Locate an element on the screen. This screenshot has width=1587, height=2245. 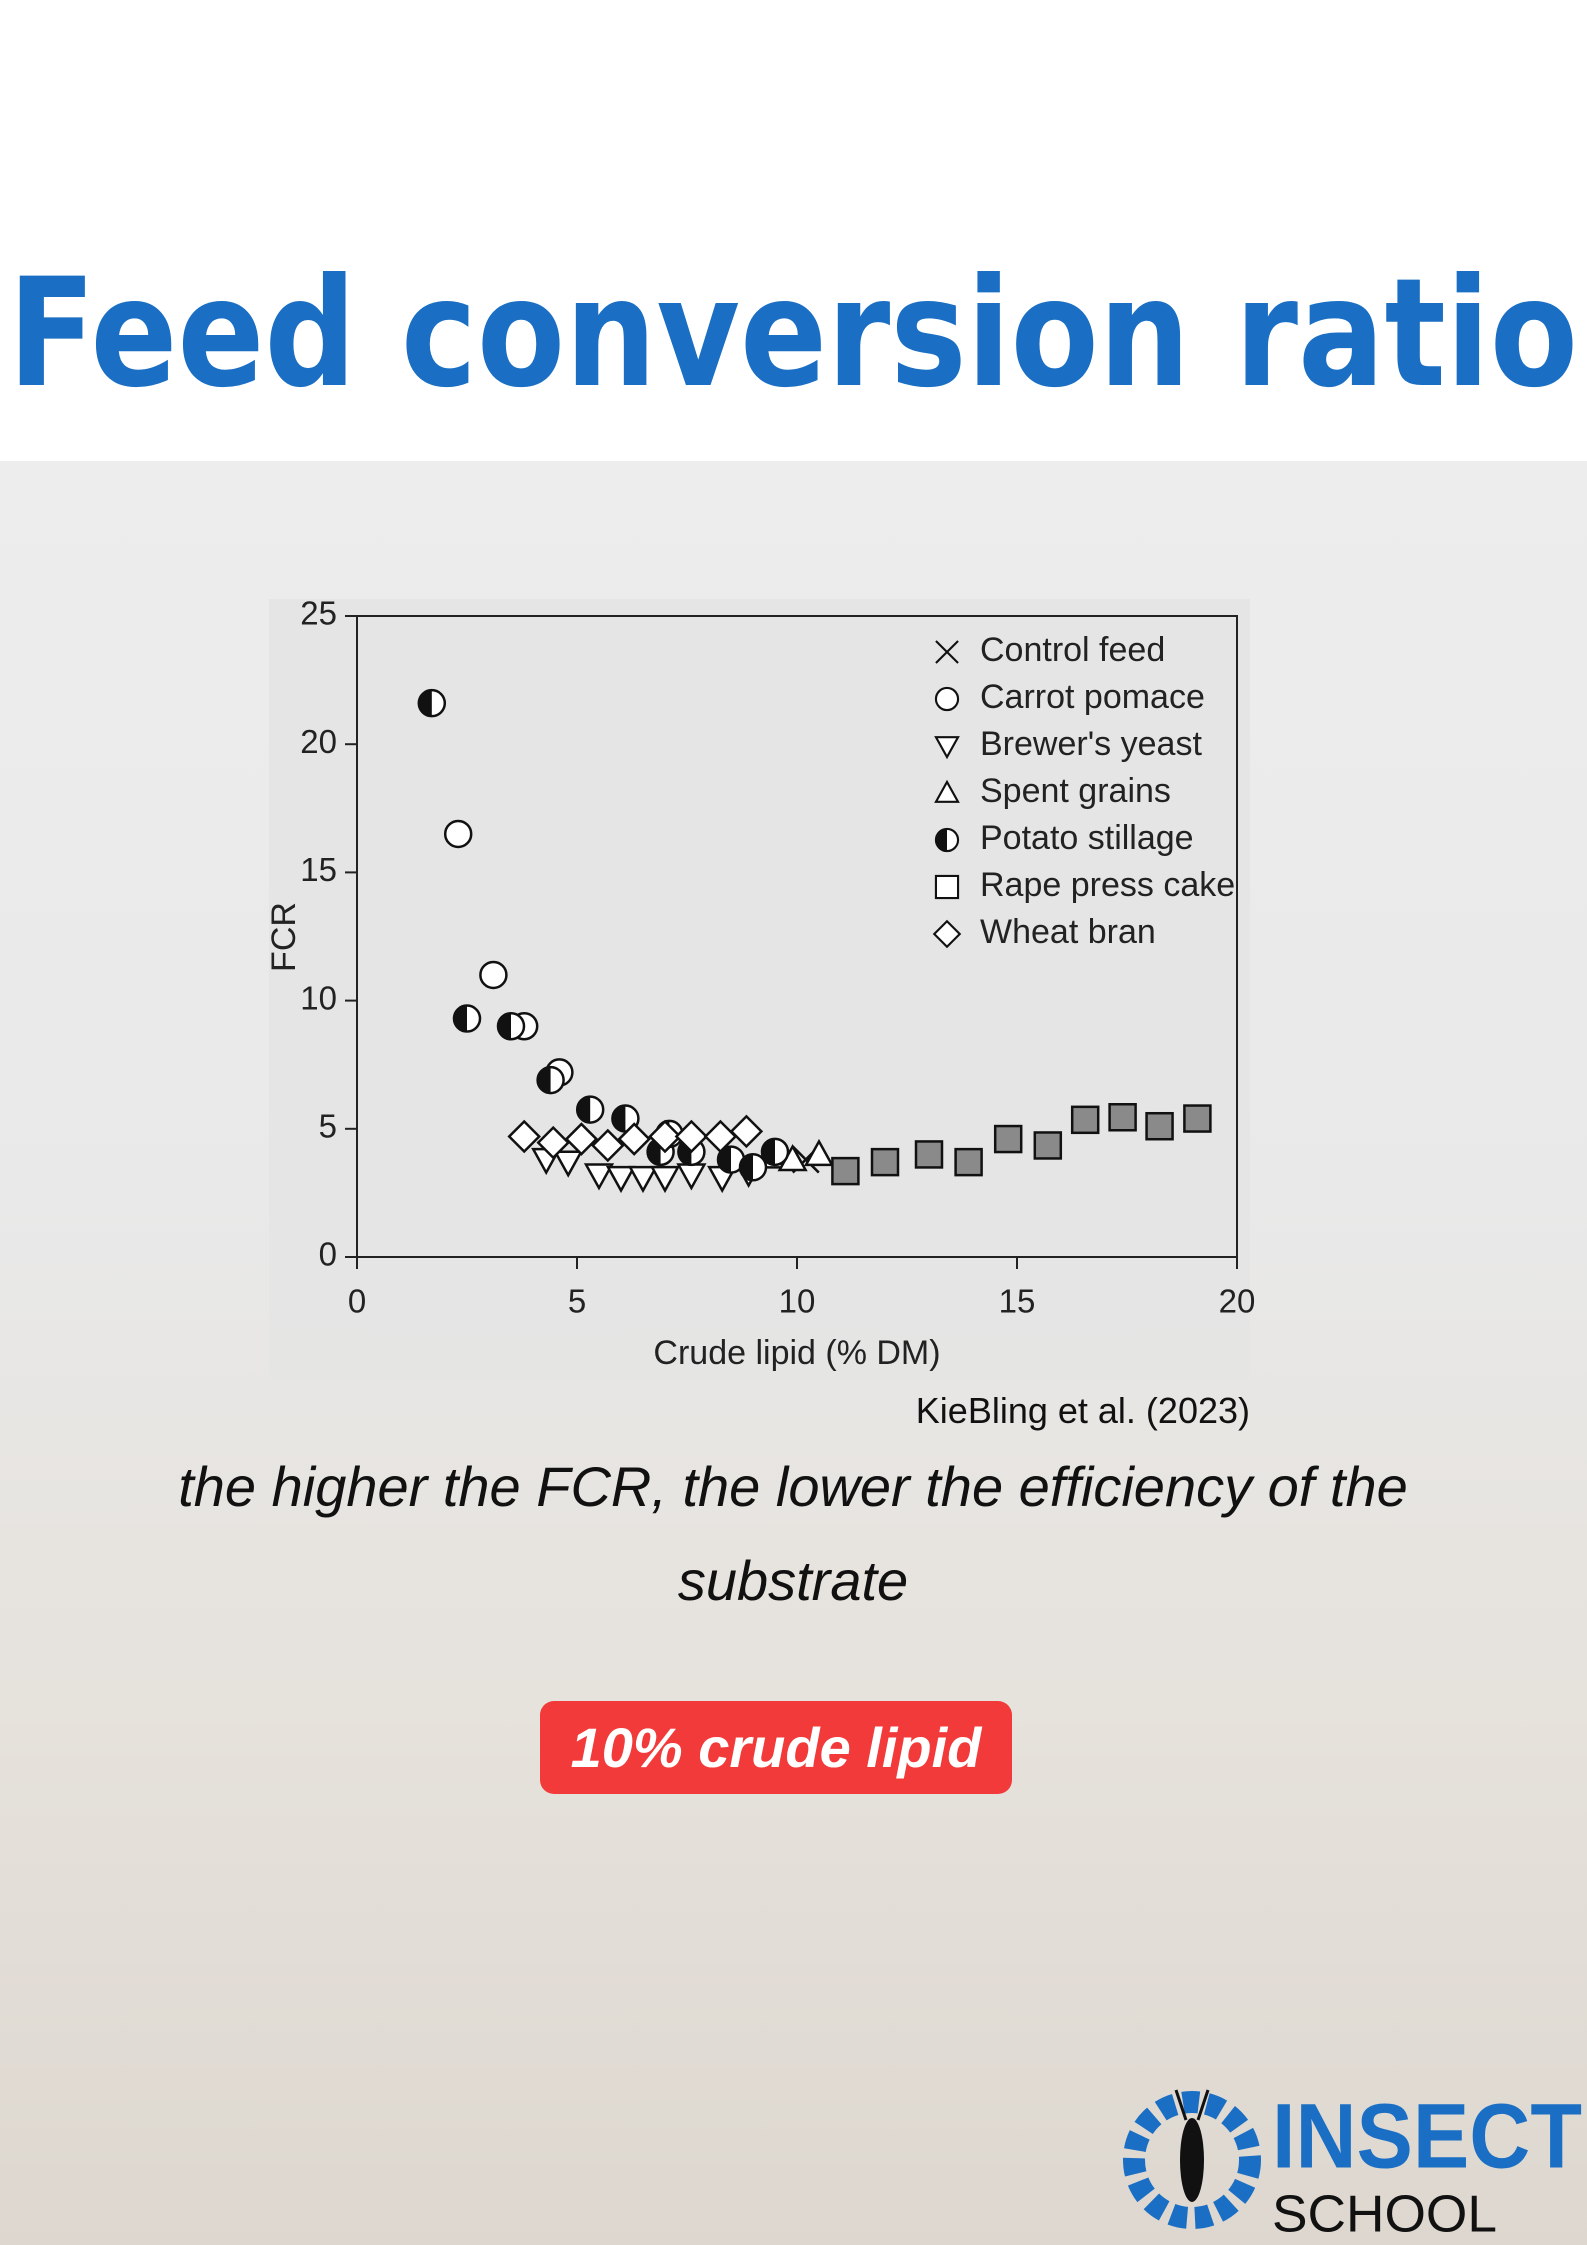
legend-label: Spent grains is located at coordinates (1075, 791).